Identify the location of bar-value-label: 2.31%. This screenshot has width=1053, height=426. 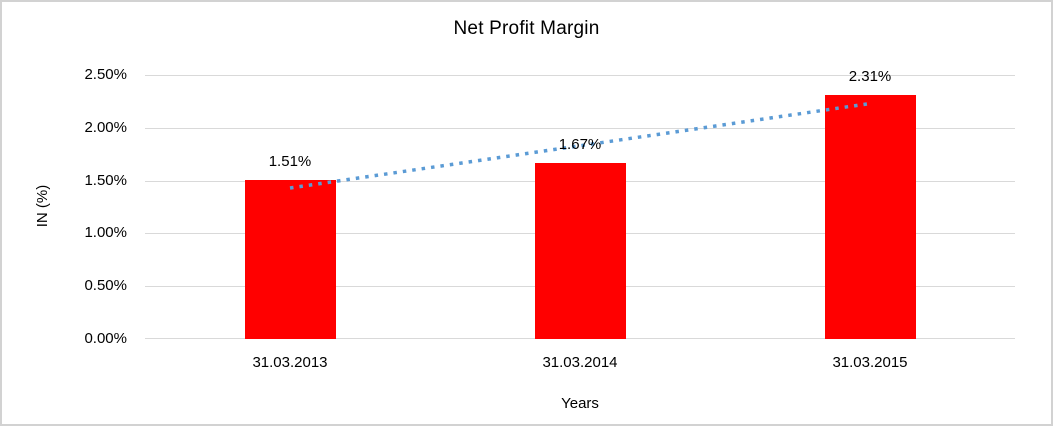
(870, 77).